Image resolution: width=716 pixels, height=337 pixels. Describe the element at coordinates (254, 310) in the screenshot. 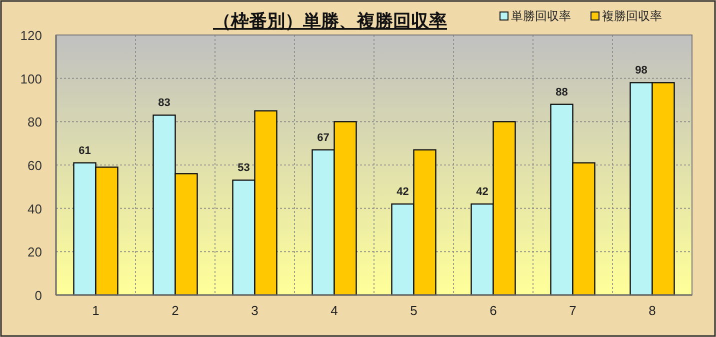

I see `x-tick-label: 3` at that location.